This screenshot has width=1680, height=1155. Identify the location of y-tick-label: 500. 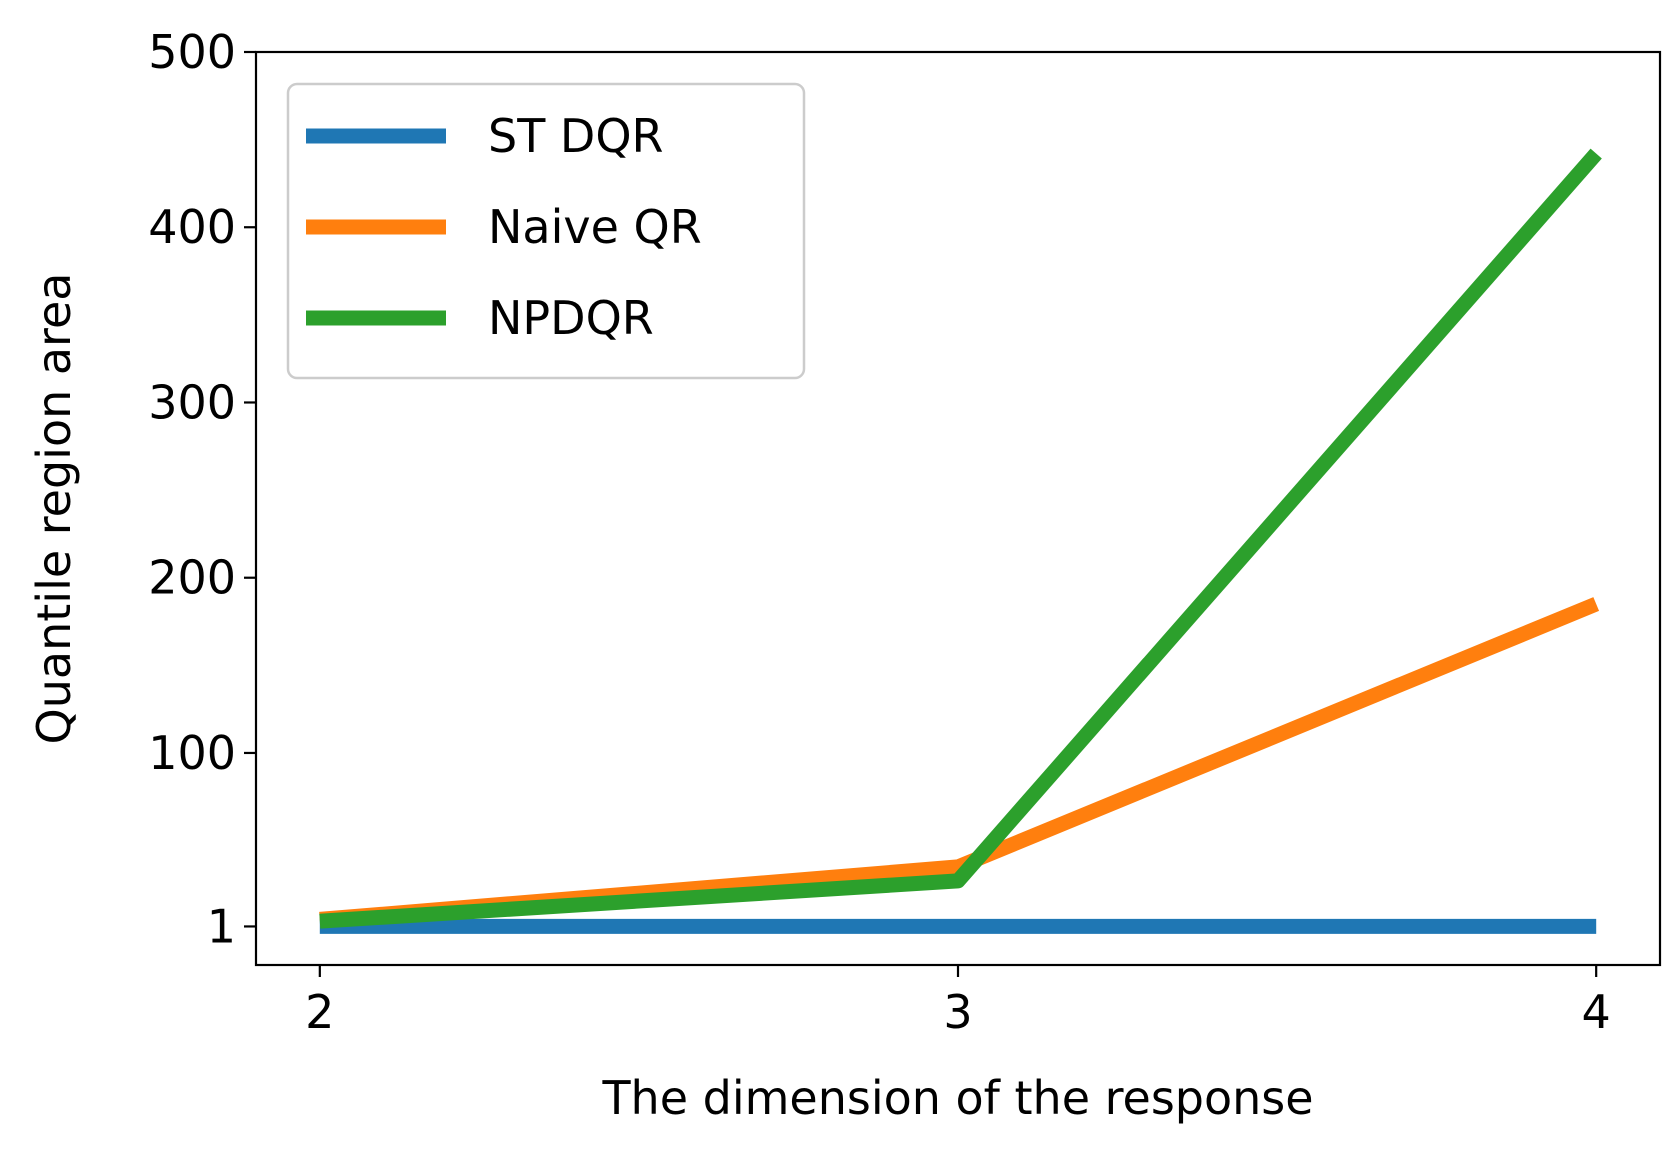
(192, 52).